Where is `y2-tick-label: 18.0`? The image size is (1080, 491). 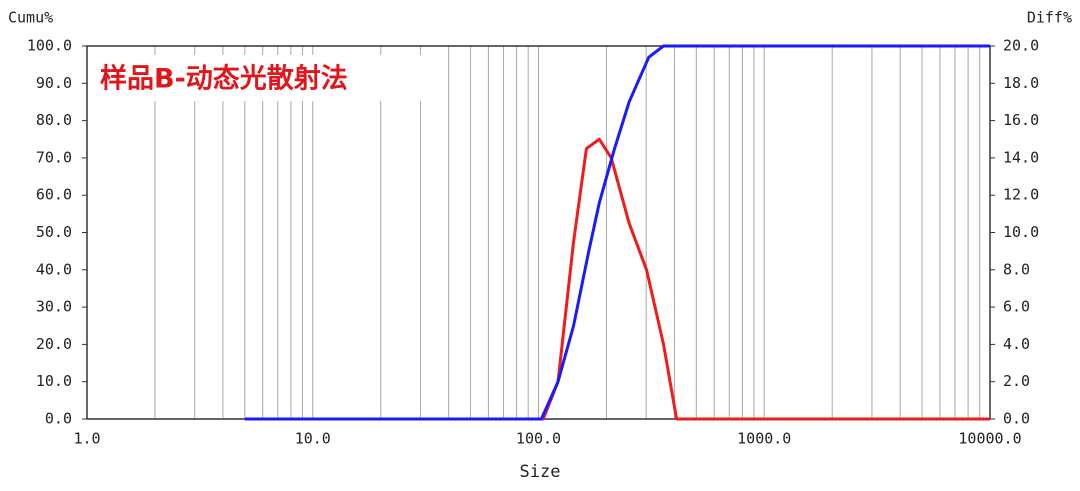
y2-tick-label: 18.0 is located at coordinates (1021, 83).